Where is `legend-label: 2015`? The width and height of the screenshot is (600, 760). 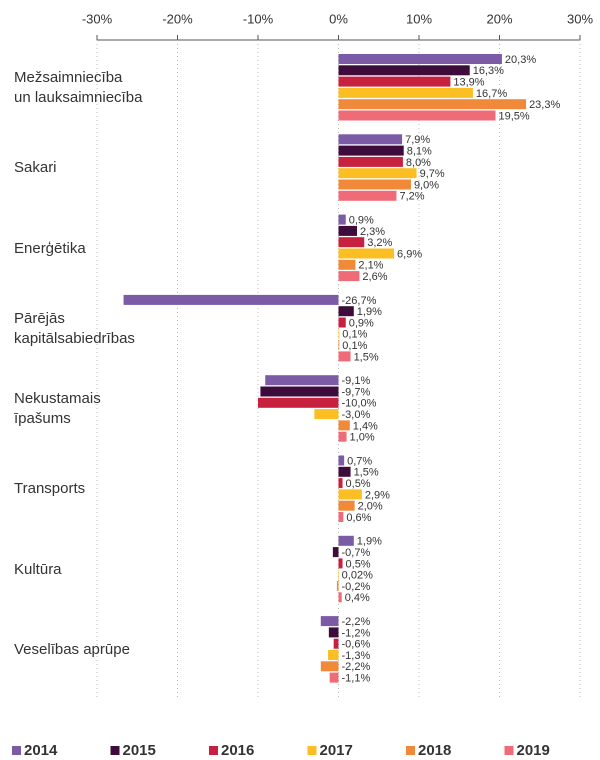
legend-label: 2015 is located at coordinates (139, 750).